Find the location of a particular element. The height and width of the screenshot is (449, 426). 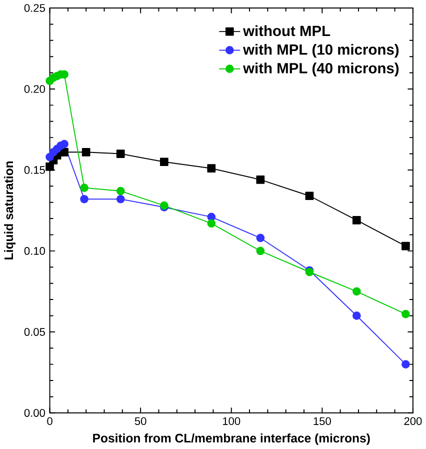

x-axis-title: Position from CL/membrane interface (microns) is located at coordinates (231, 439).